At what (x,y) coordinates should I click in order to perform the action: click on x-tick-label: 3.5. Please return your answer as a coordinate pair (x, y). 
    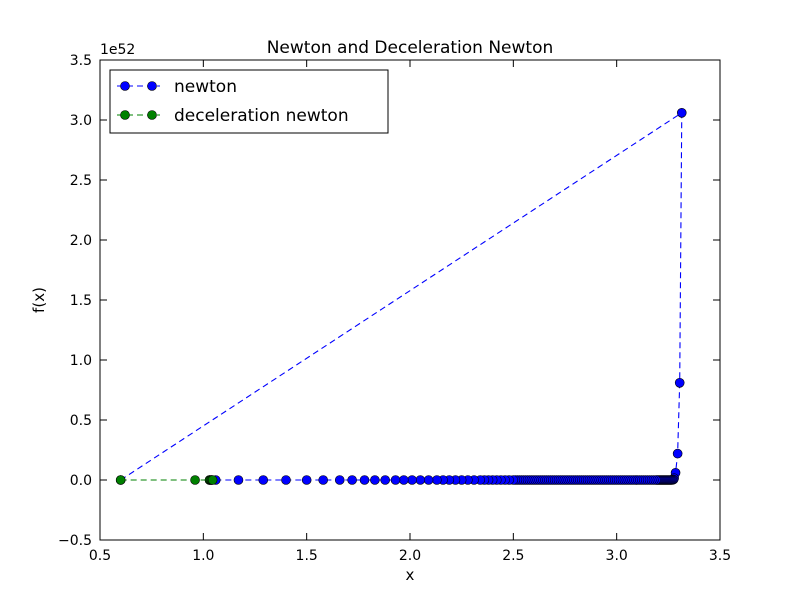
    Looking at the image, I should click on (720, 556).